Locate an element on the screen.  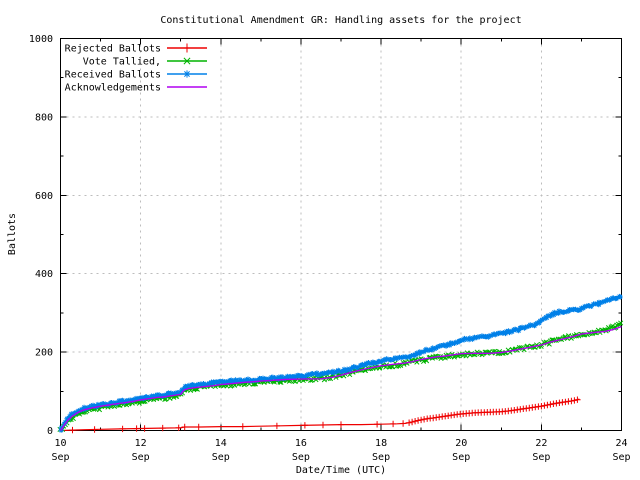
x-tick-label: 18 is located at coordinates (381, 443).